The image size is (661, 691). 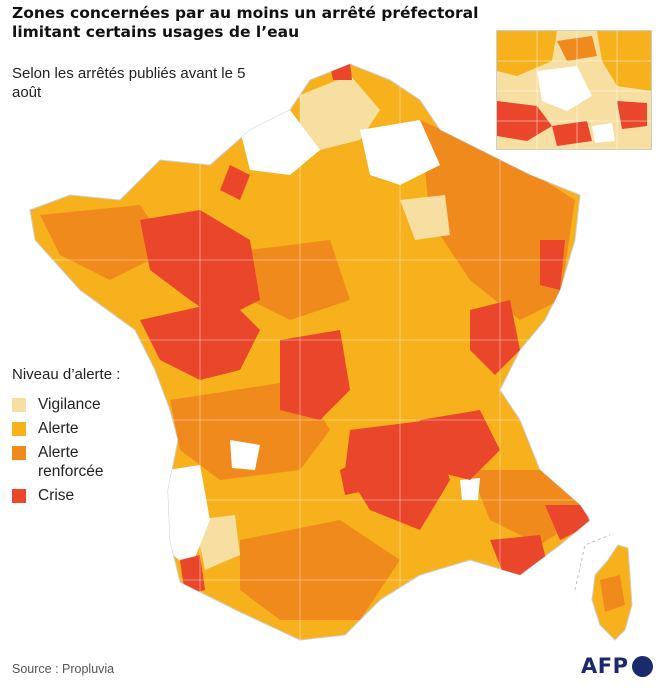 I want to click on legend-label: Alerte renforcée, so click(x=71, y=462).